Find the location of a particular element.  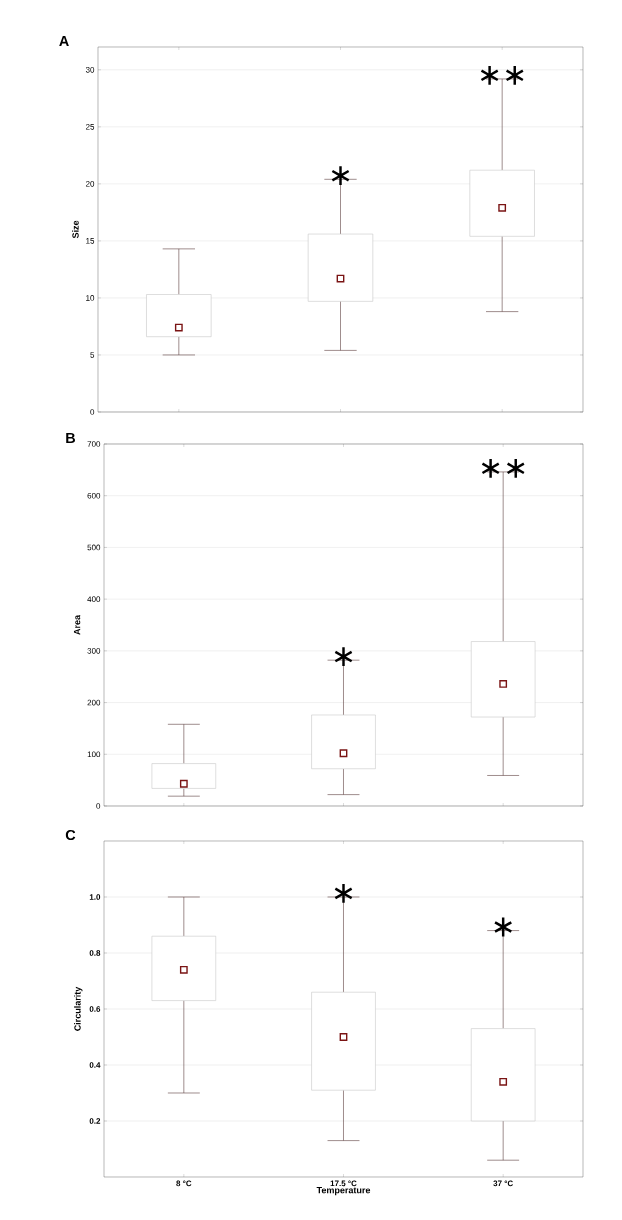

y-tick-label: 20 is located at coordinates (90, 184).